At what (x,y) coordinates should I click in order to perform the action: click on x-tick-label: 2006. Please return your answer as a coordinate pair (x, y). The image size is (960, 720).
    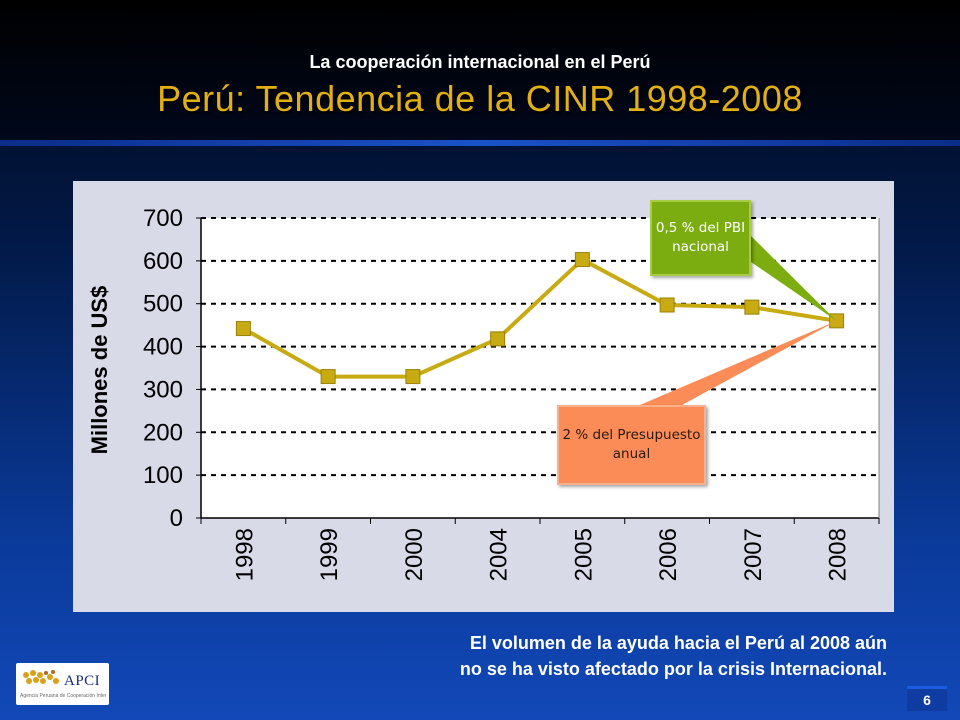
    Looking at the image, I should click on (668, 554).